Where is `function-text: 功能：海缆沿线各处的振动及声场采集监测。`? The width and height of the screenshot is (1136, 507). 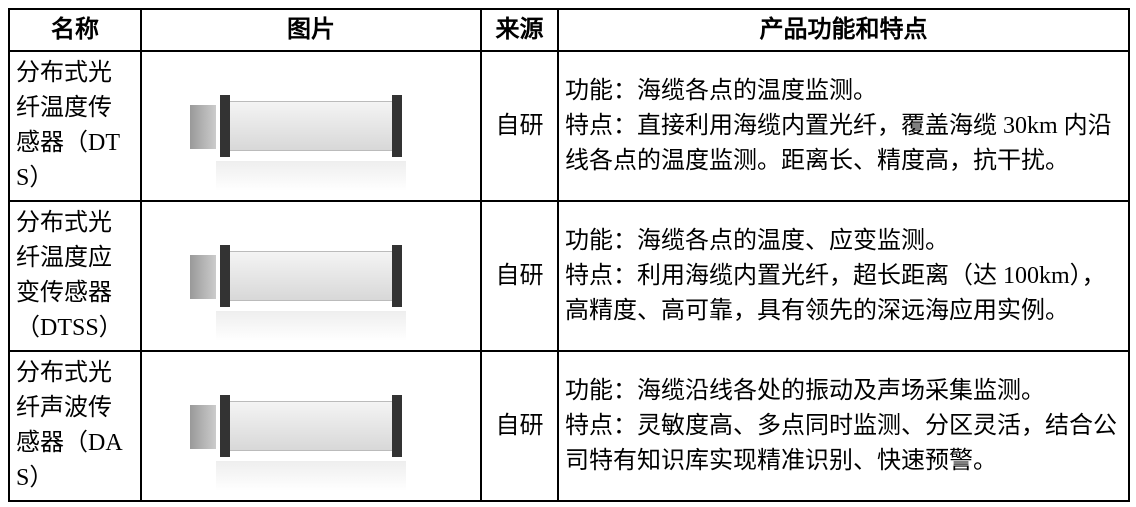
function-text: 功能：海缆沿线各处的振动及声场采集监测。 is located at coordinates (805, 390).